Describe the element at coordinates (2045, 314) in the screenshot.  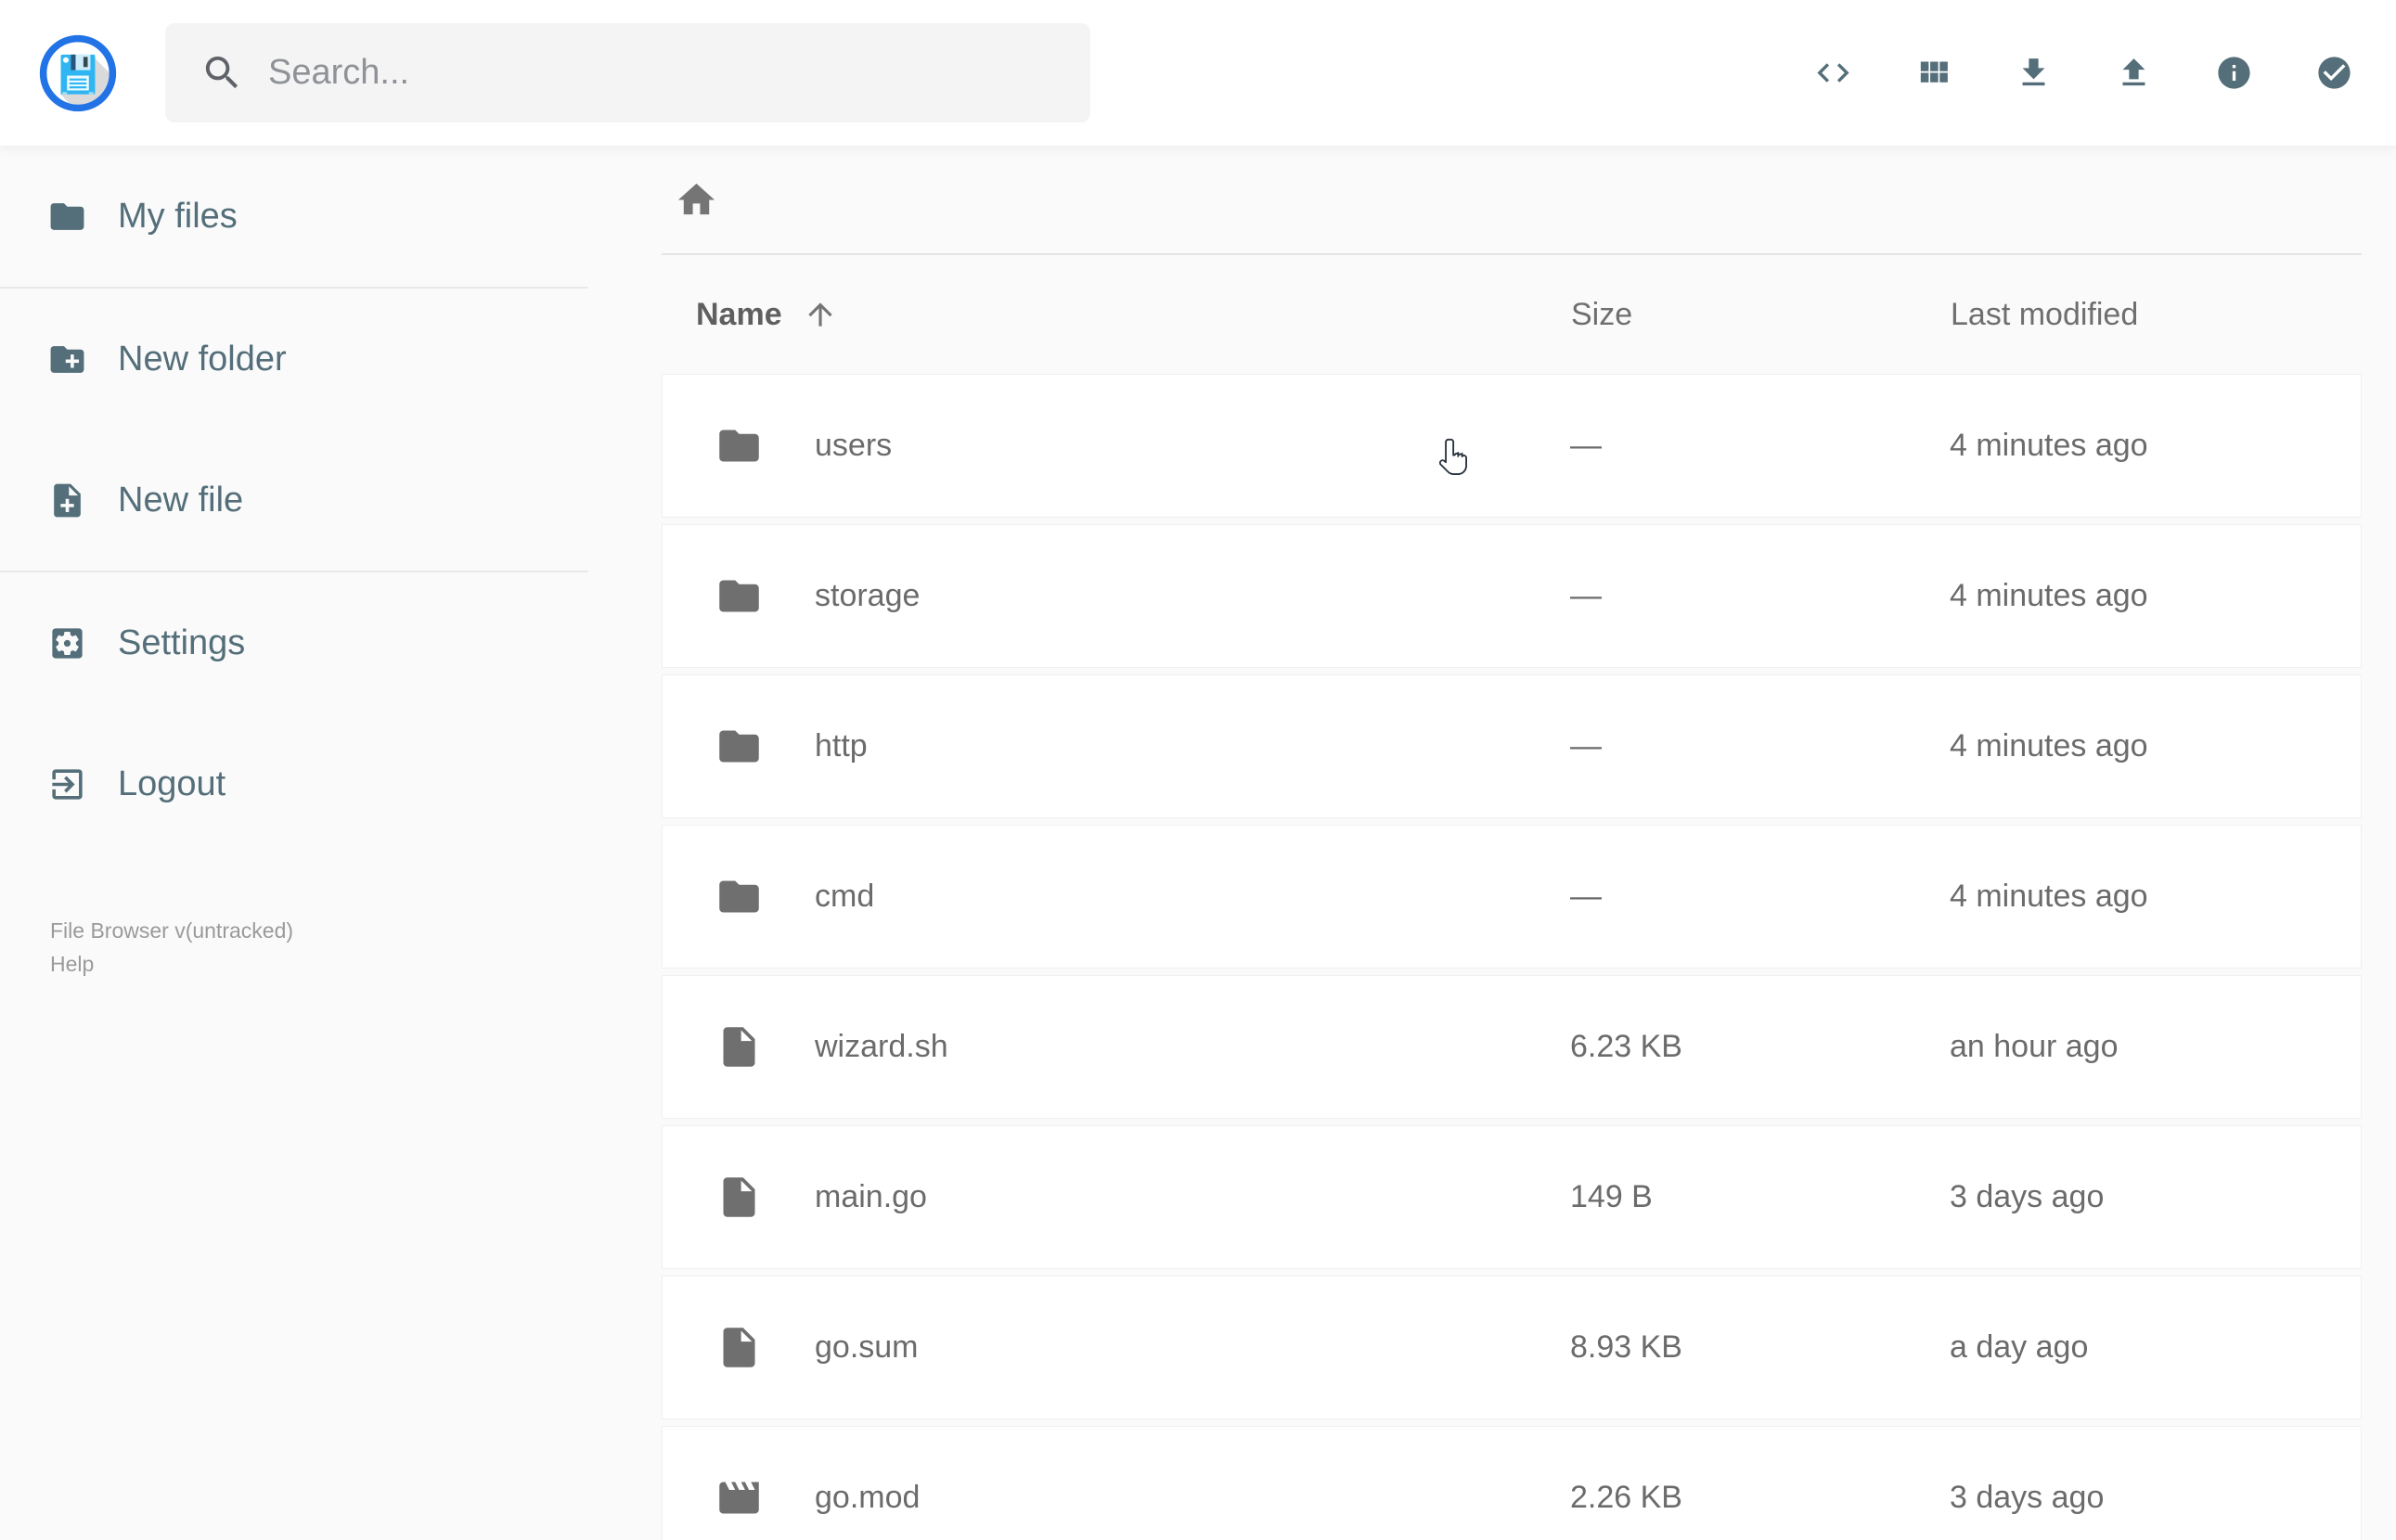
I see `column-header-modified: Last modified` at that location.